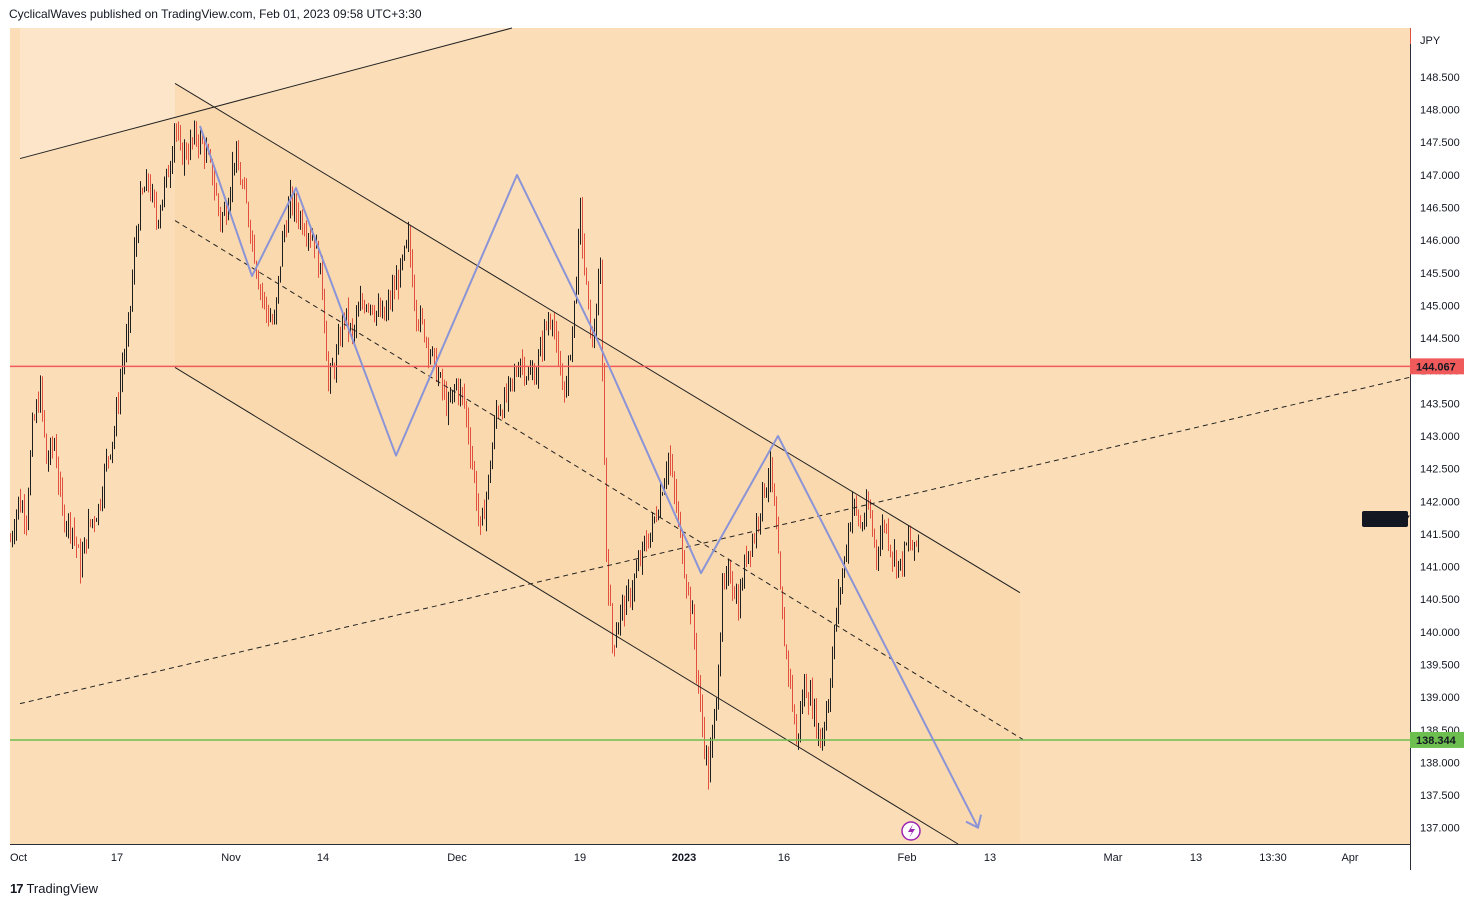  Describe the element at coordinates (1440, 535) in the screenshot. I see `price-tick-label: 141.500` at that location.